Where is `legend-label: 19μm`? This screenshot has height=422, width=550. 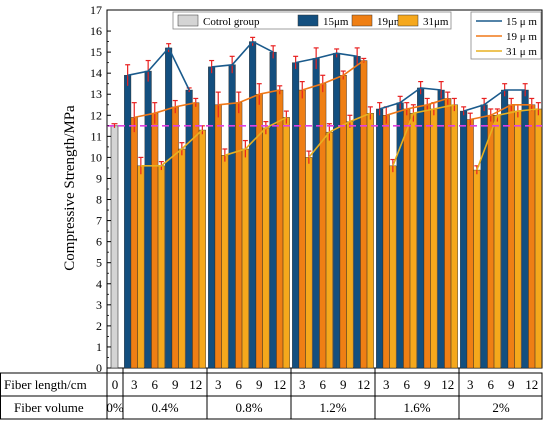
legend-label: 19μm is located at coordinates (390, 22).